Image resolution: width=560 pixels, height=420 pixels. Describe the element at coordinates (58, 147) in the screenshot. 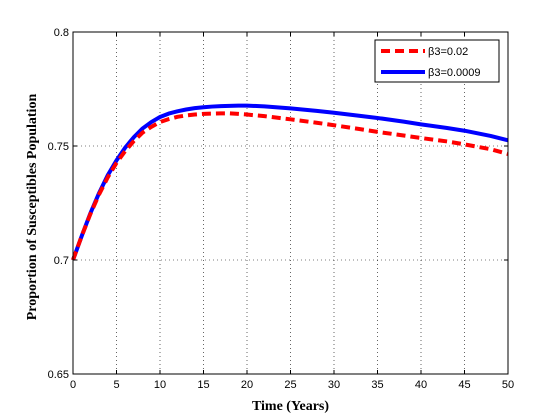

I see `y-tick-label: 0.75` at that location.